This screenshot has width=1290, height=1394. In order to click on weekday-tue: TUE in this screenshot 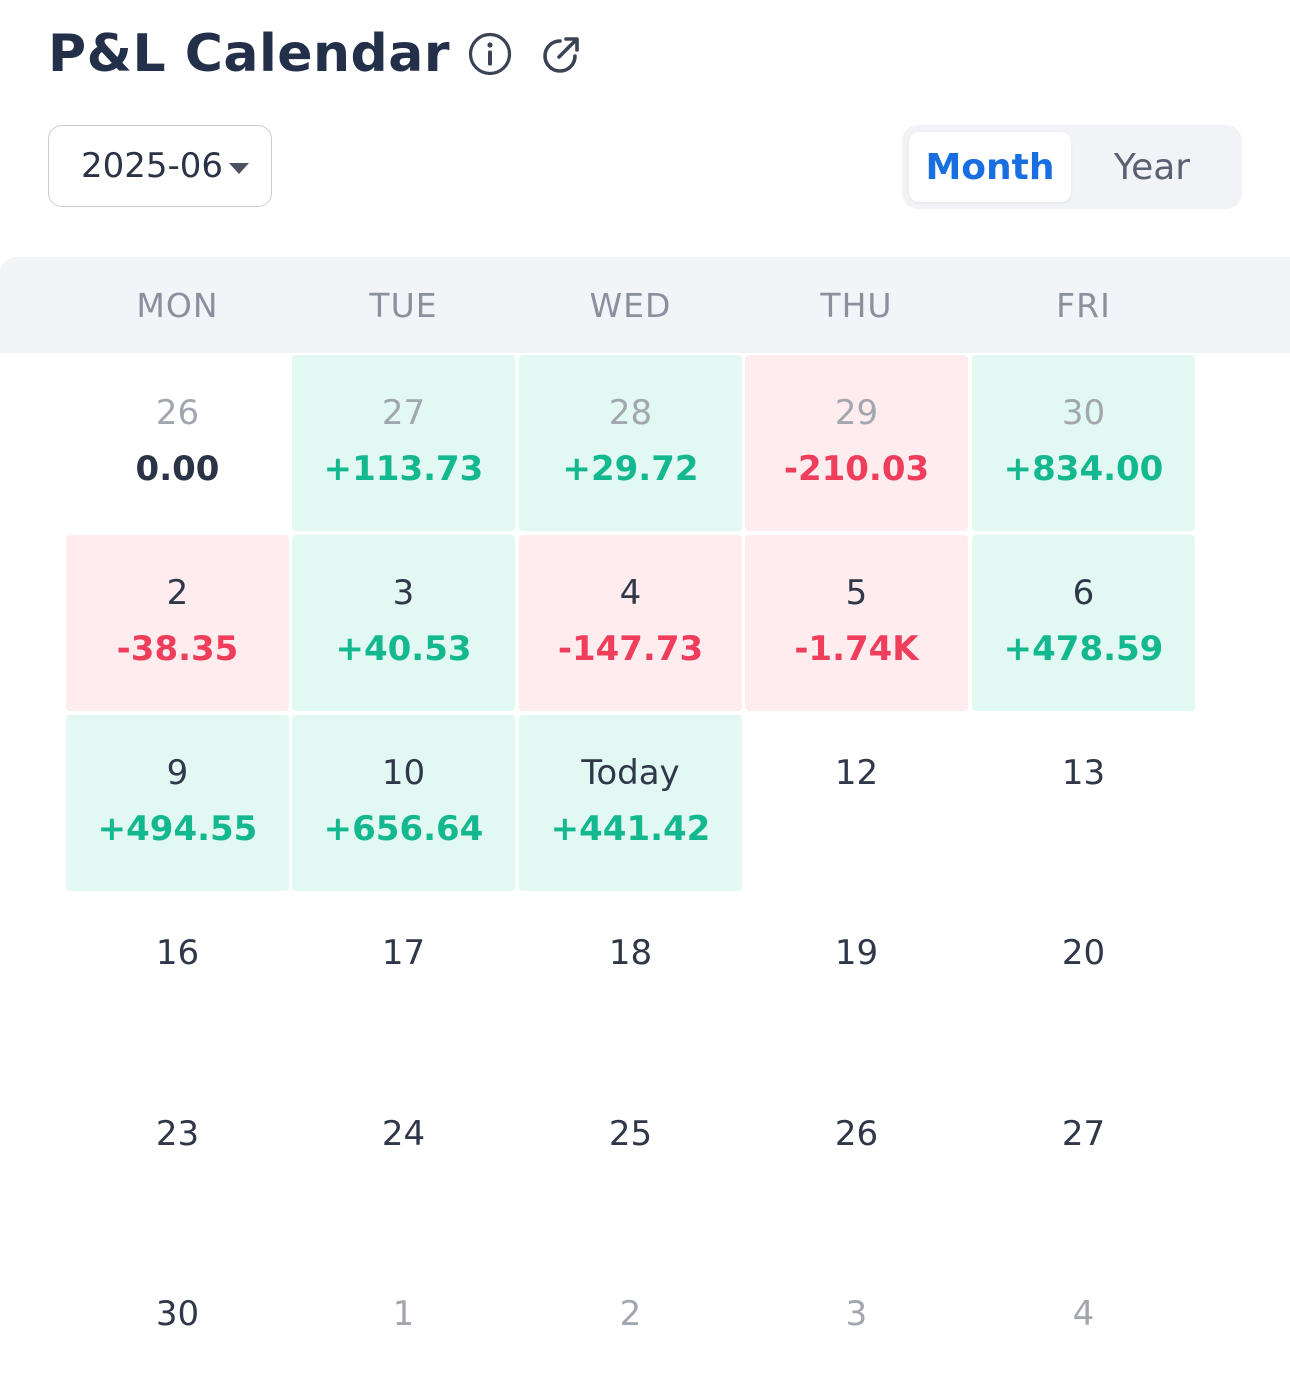, I will do `click(403, 305)`.